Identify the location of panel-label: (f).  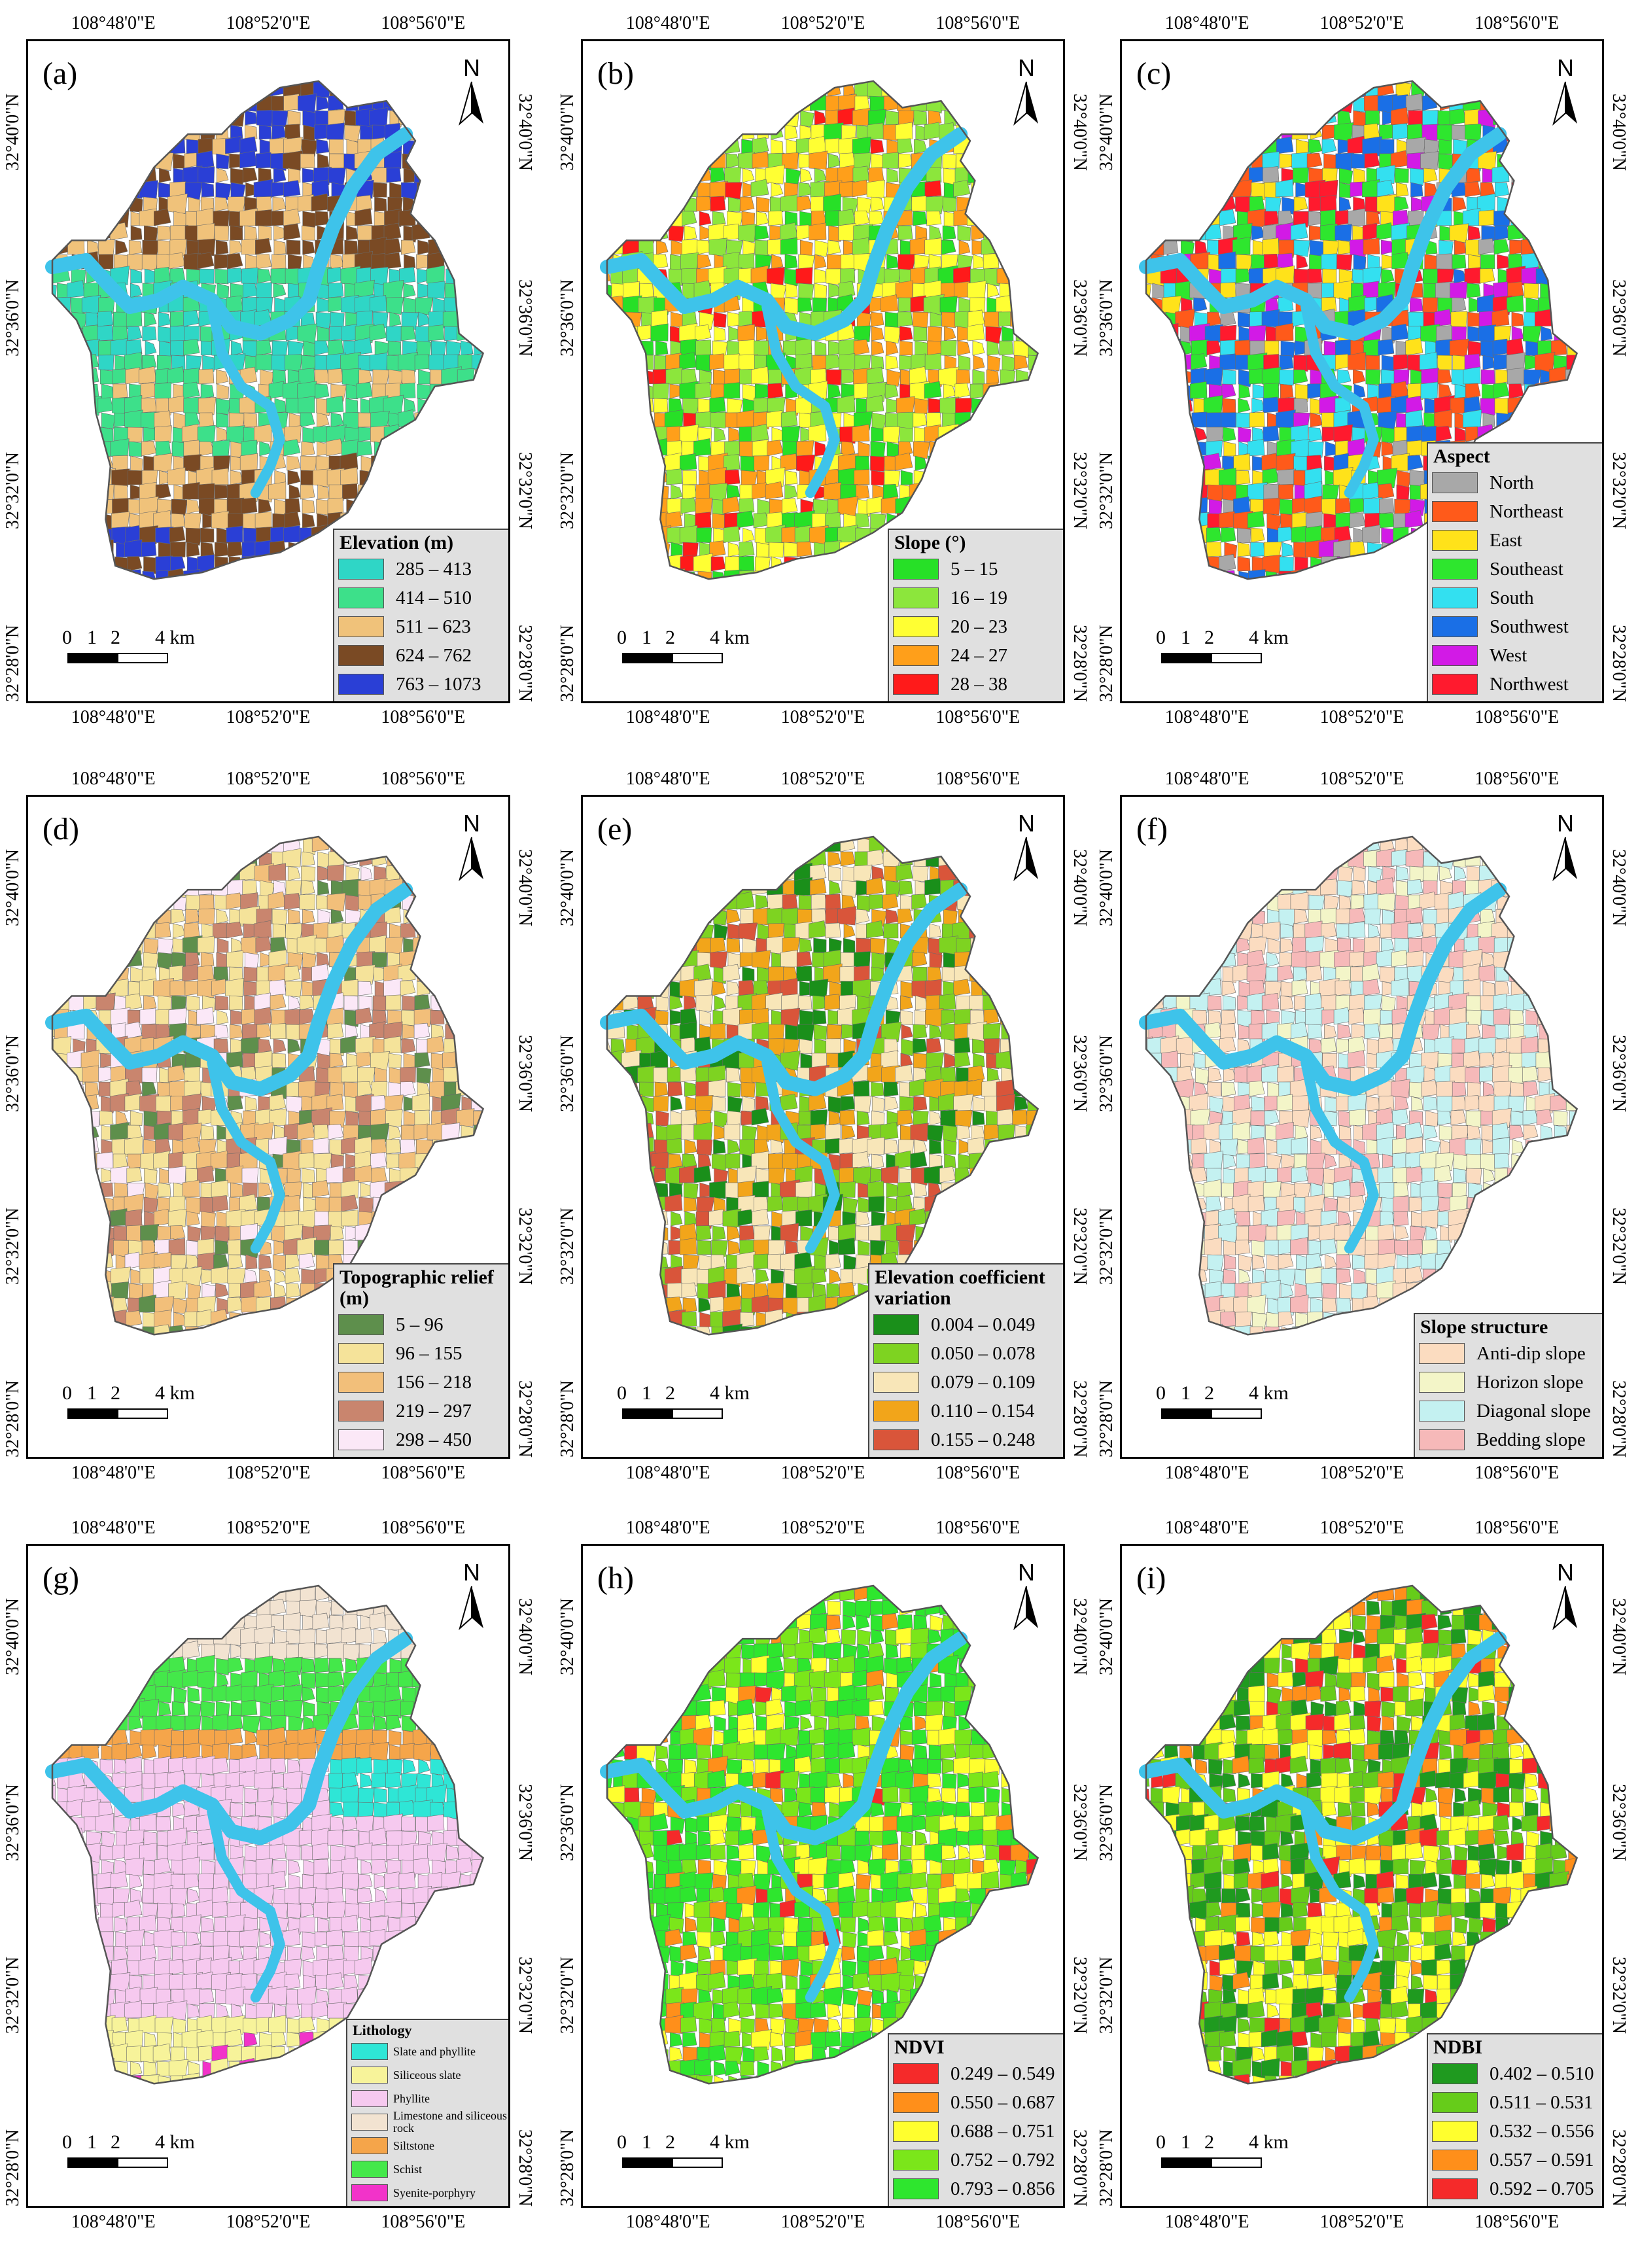
(1152, 829).